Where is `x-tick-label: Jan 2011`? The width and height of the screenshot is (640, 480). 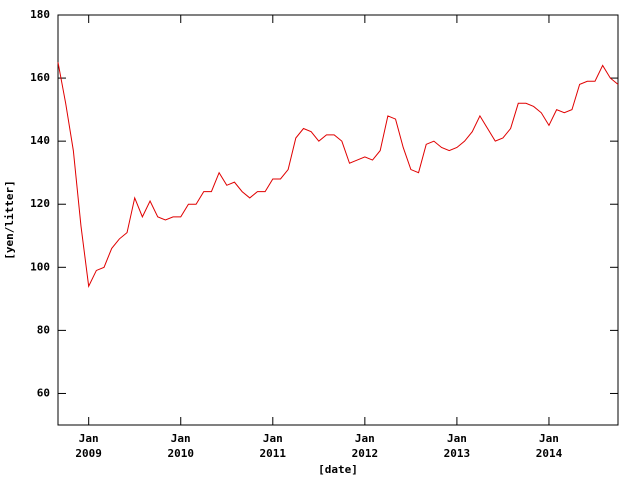
x-tick-label: Jan 2011 is located at coordinates (273, 446).